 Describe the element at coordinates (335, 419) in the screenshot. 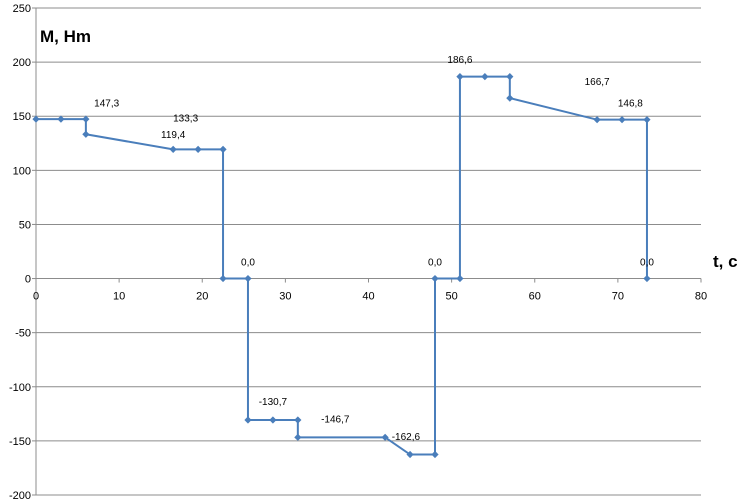

I see `data-label: -146,7` at that location.